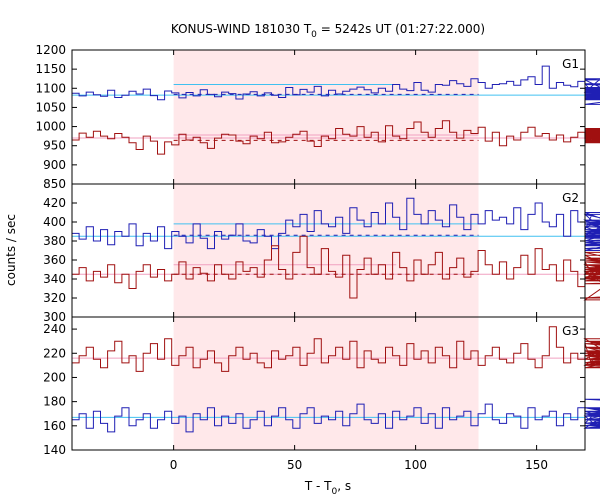 The height and width of the screenshot is (500, 600). What do you see at coordinates (54, 317) in the screenshot?
I see `y-tick-label: 300` at bounding box center [54, 317].